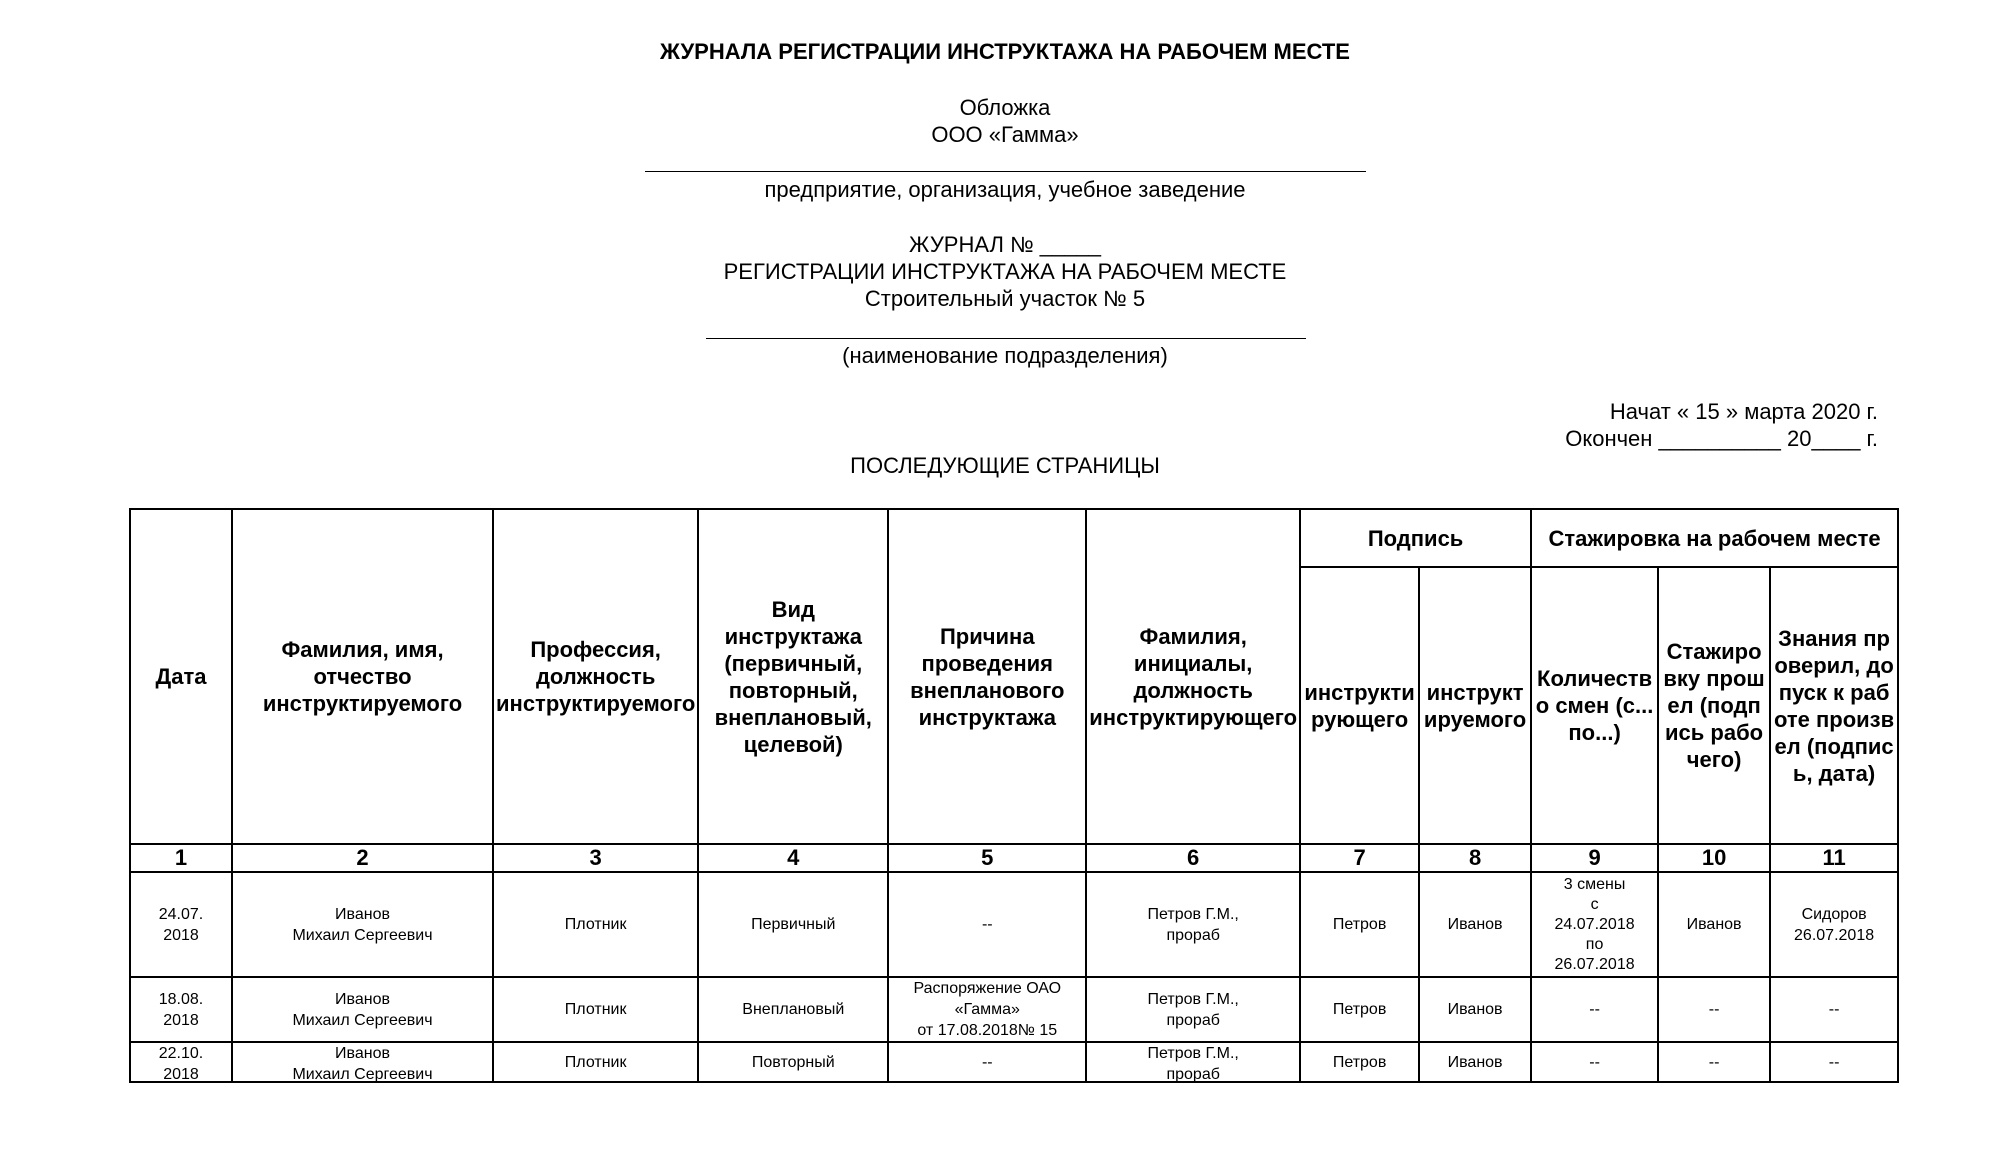 The width and height of the screenshot is (1992, 1160). Describe the element at coordinates (1475, 858) in the screenshot. I see `column-number: 8` at that location.